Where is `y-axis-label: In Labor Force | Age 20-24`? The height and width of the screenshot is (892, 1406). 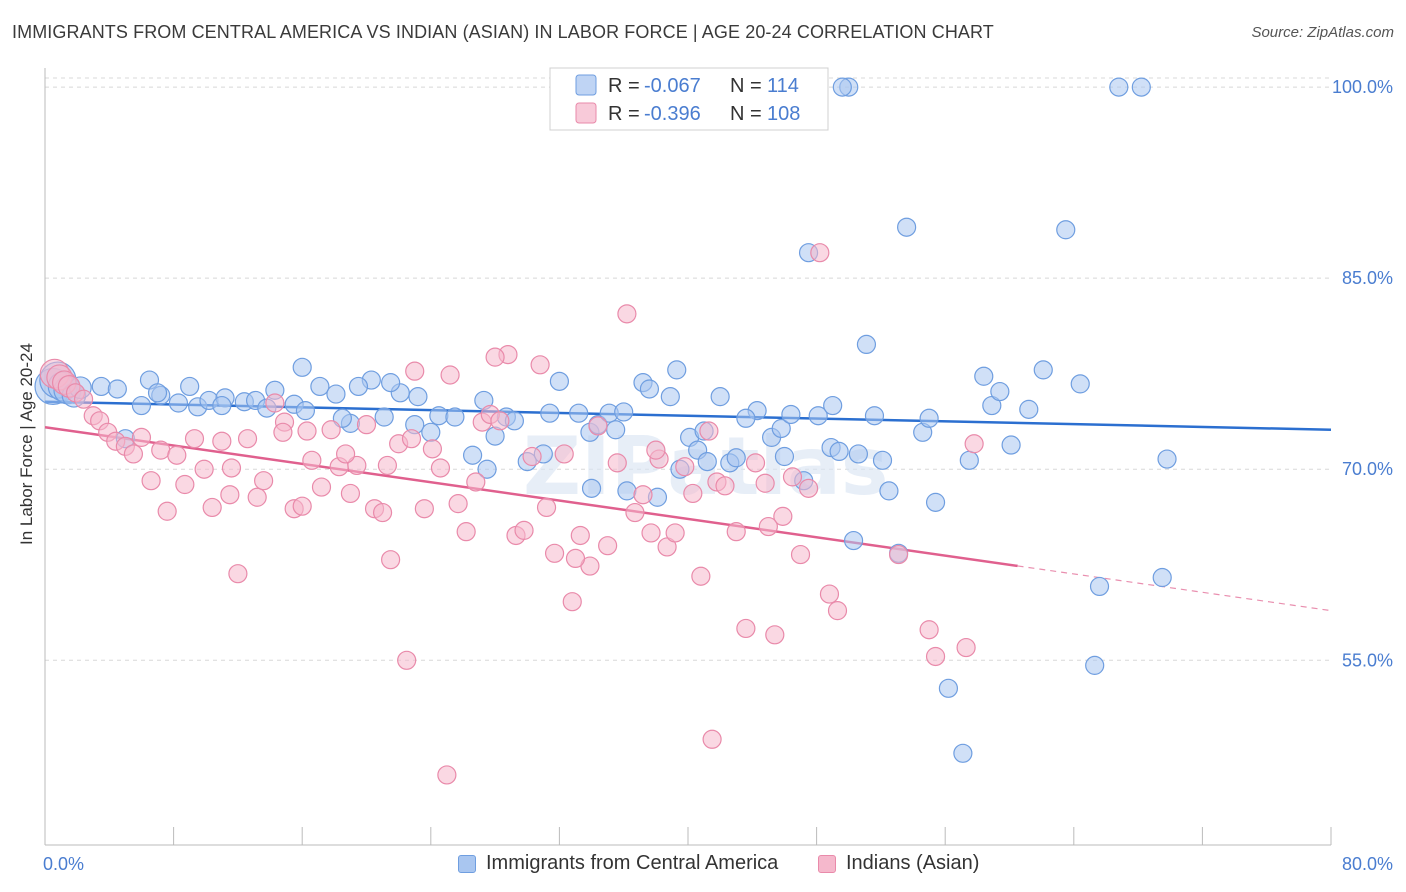
y-axis-label: In Labor Force | Age 20-24 is located at coordinates (26, 444).